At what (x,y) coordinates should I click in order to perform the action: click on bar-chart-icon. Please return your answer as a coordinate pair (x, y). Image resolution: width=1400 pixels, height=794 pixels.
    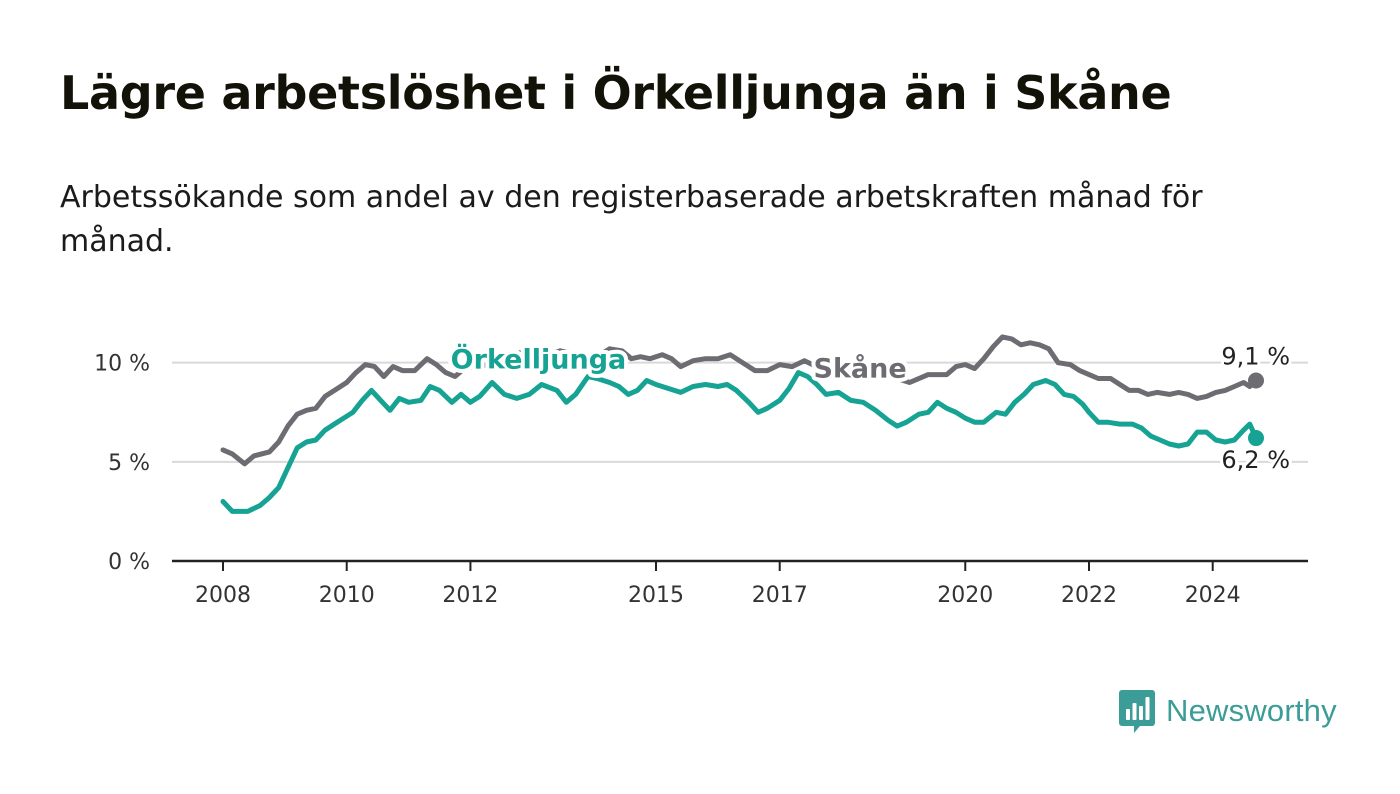
    Looking at the image, I should click on (1137, 711).